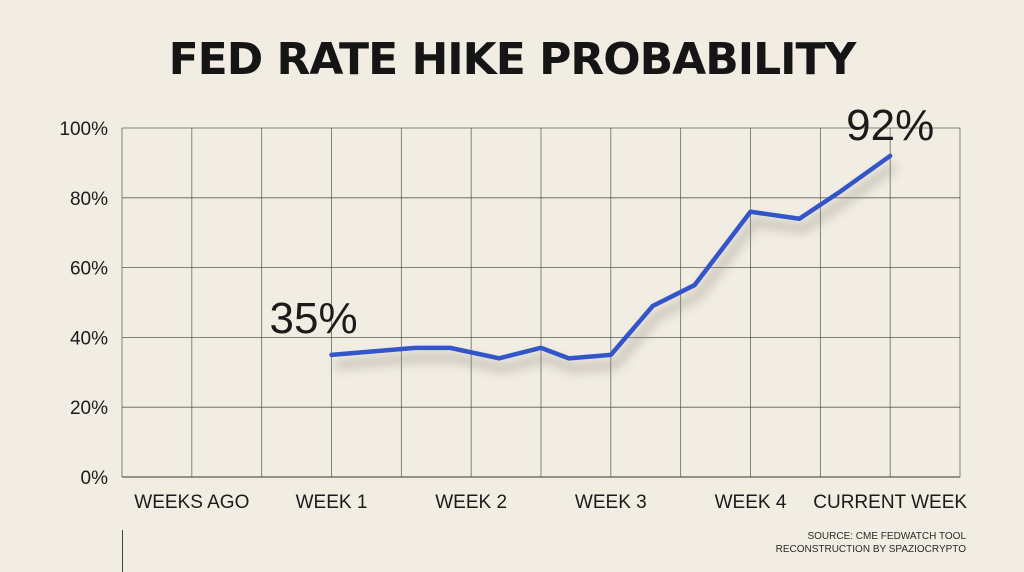 Image resolution: width=1024 pixels, height=572 pixels. Describe the element at coordinates (332, 502) in the screenshot. I see `x-tick-label: WEEK 1` at that location.